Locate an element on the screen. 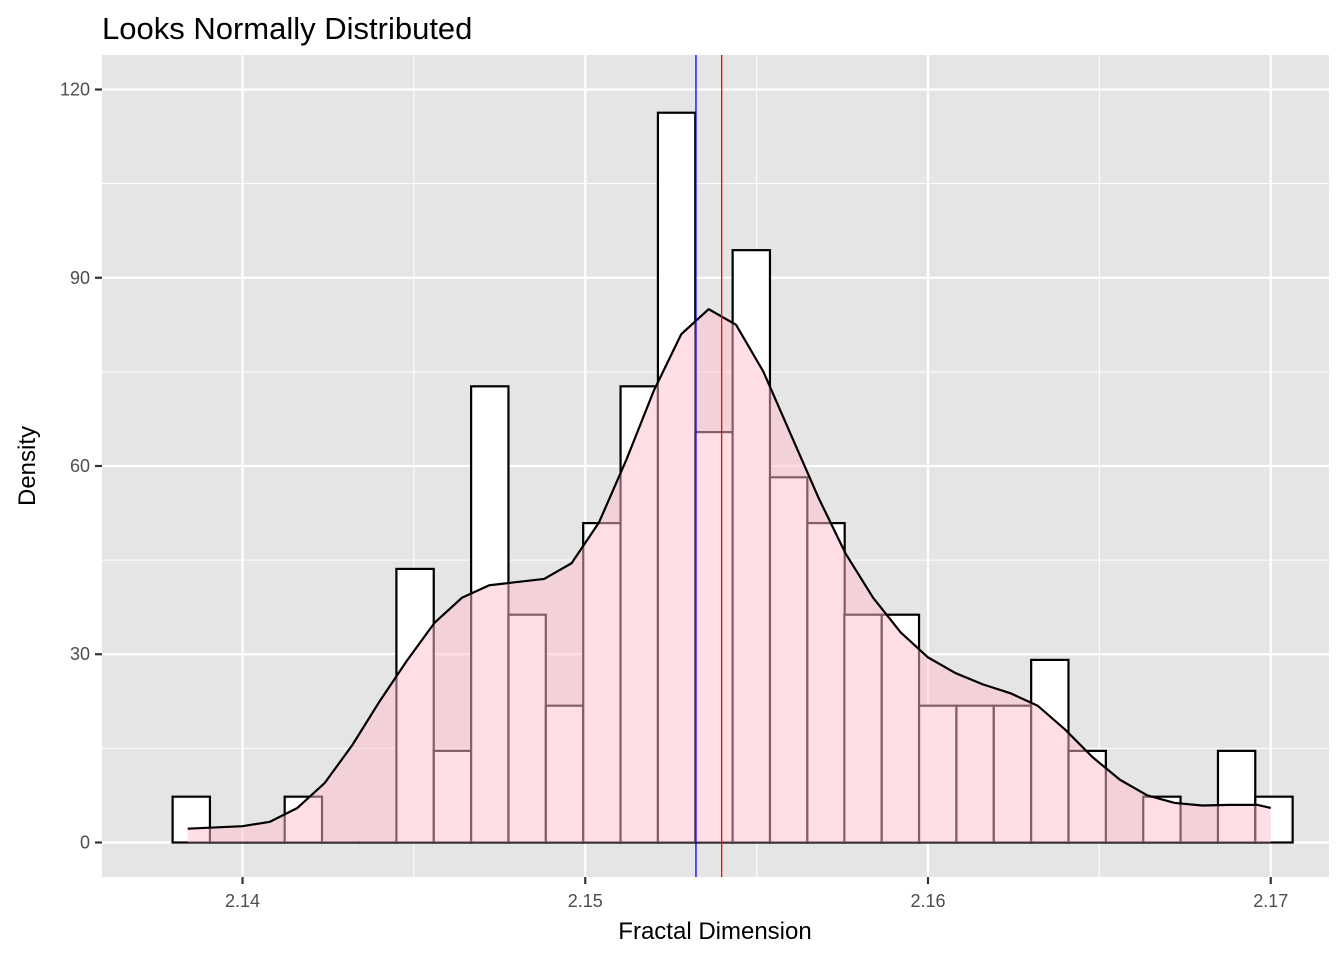 The width and height of the screenshot is (1344, 960). x-tick-label: 2.17 is located at coordinates (1270, 901).